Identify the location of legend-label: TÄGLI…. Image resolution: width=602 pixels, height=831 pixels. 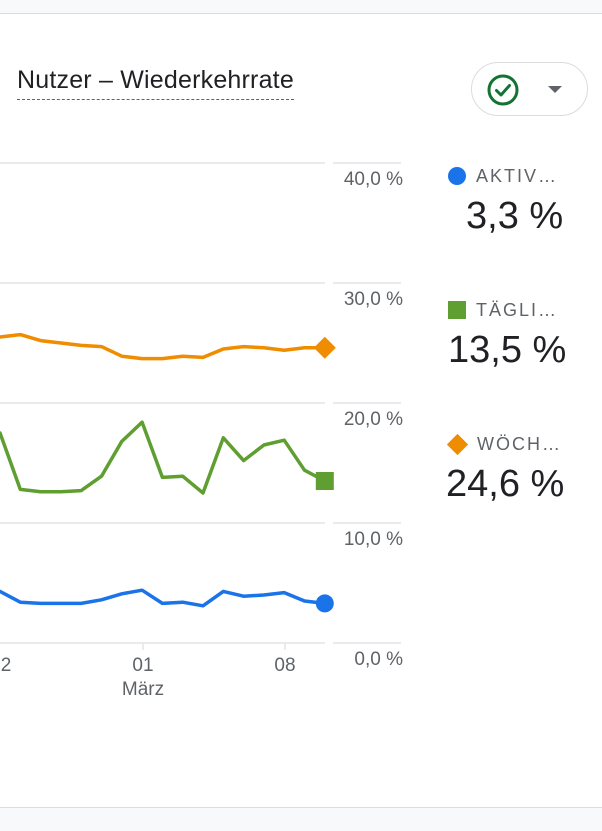
(517, 309).